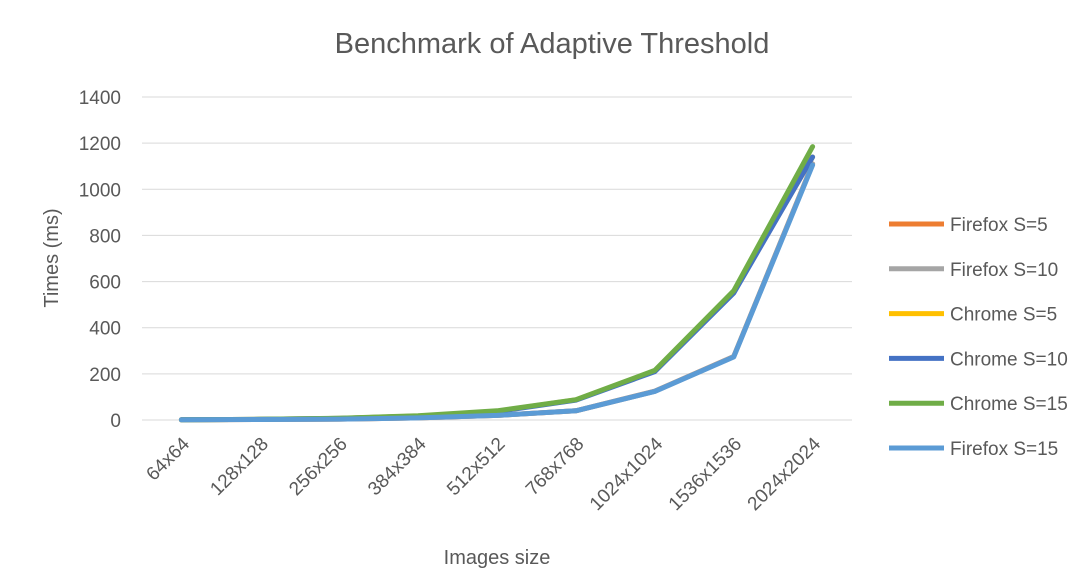 Image resolution: width=1090 pixels, height=580 pixels. Describe the element at coordinates (555, 467) in the screenshot. I see `x-tick-label: 768x768` at that location.